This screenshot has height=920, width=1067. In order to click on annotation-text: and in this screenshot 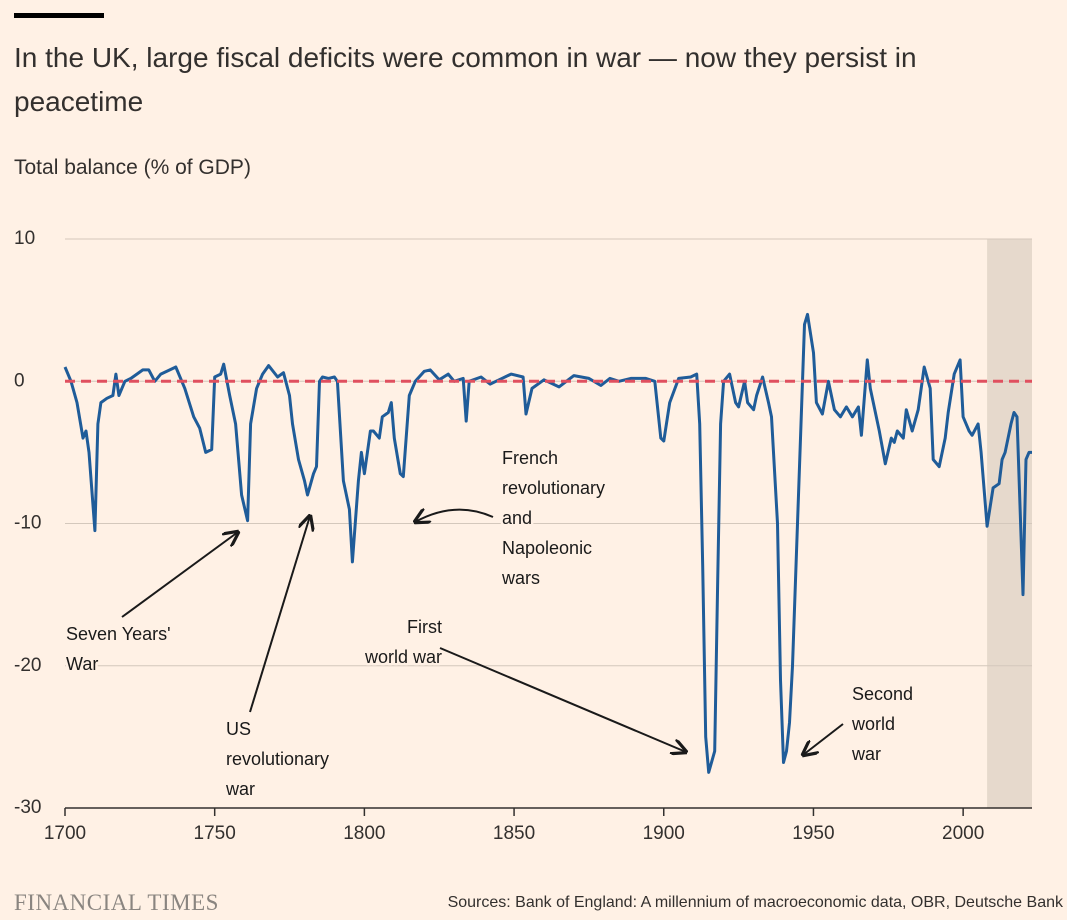, I will do `click(517, 518)`.